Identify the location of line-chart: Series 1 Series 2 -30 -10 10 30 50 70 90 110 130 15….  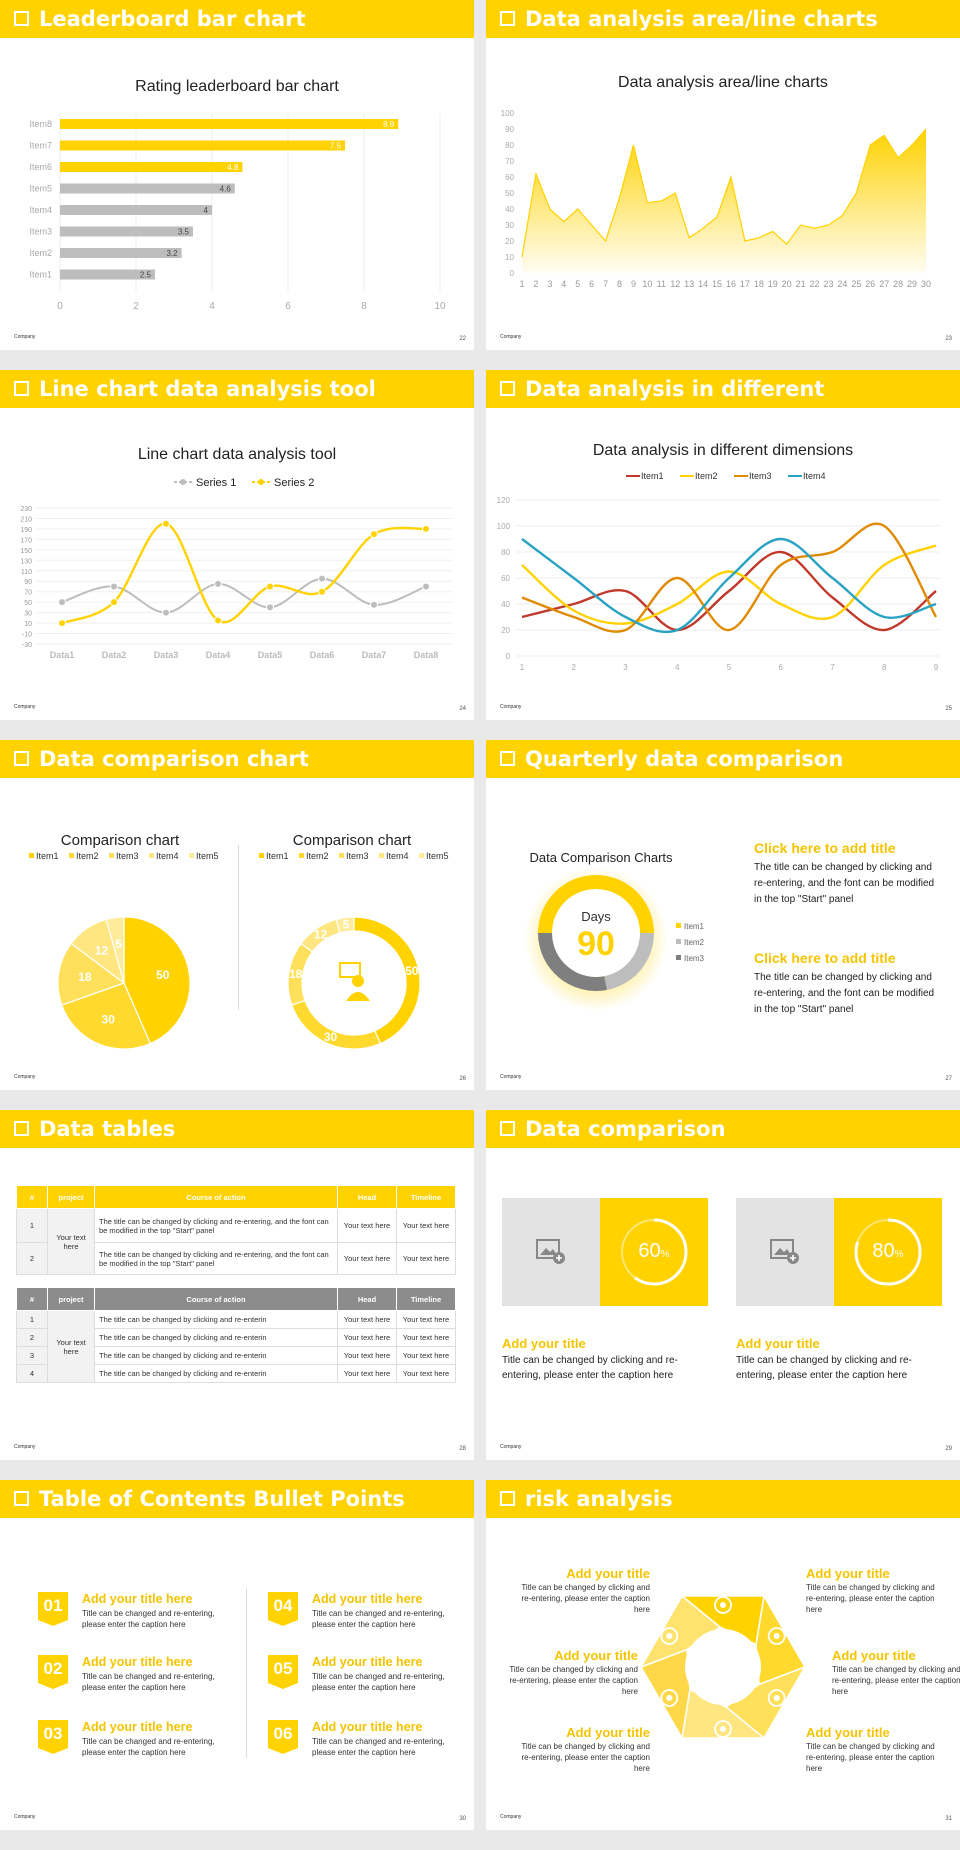
(236, 568).